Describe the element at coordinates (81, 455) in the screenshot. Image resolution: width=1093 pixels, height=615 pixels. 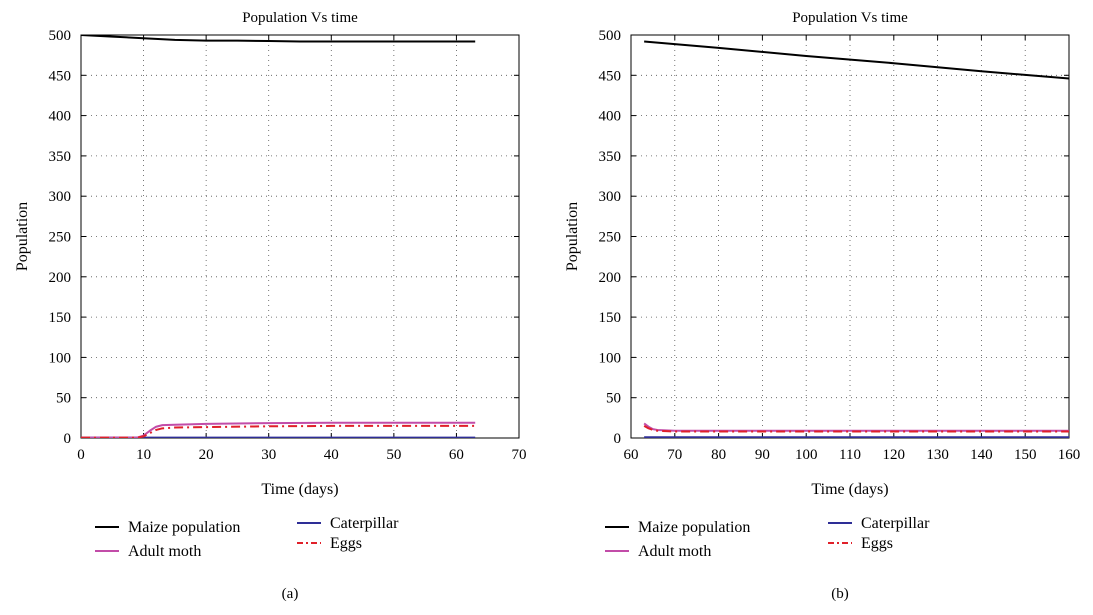
I see `x-tick-label: 0` at that location.